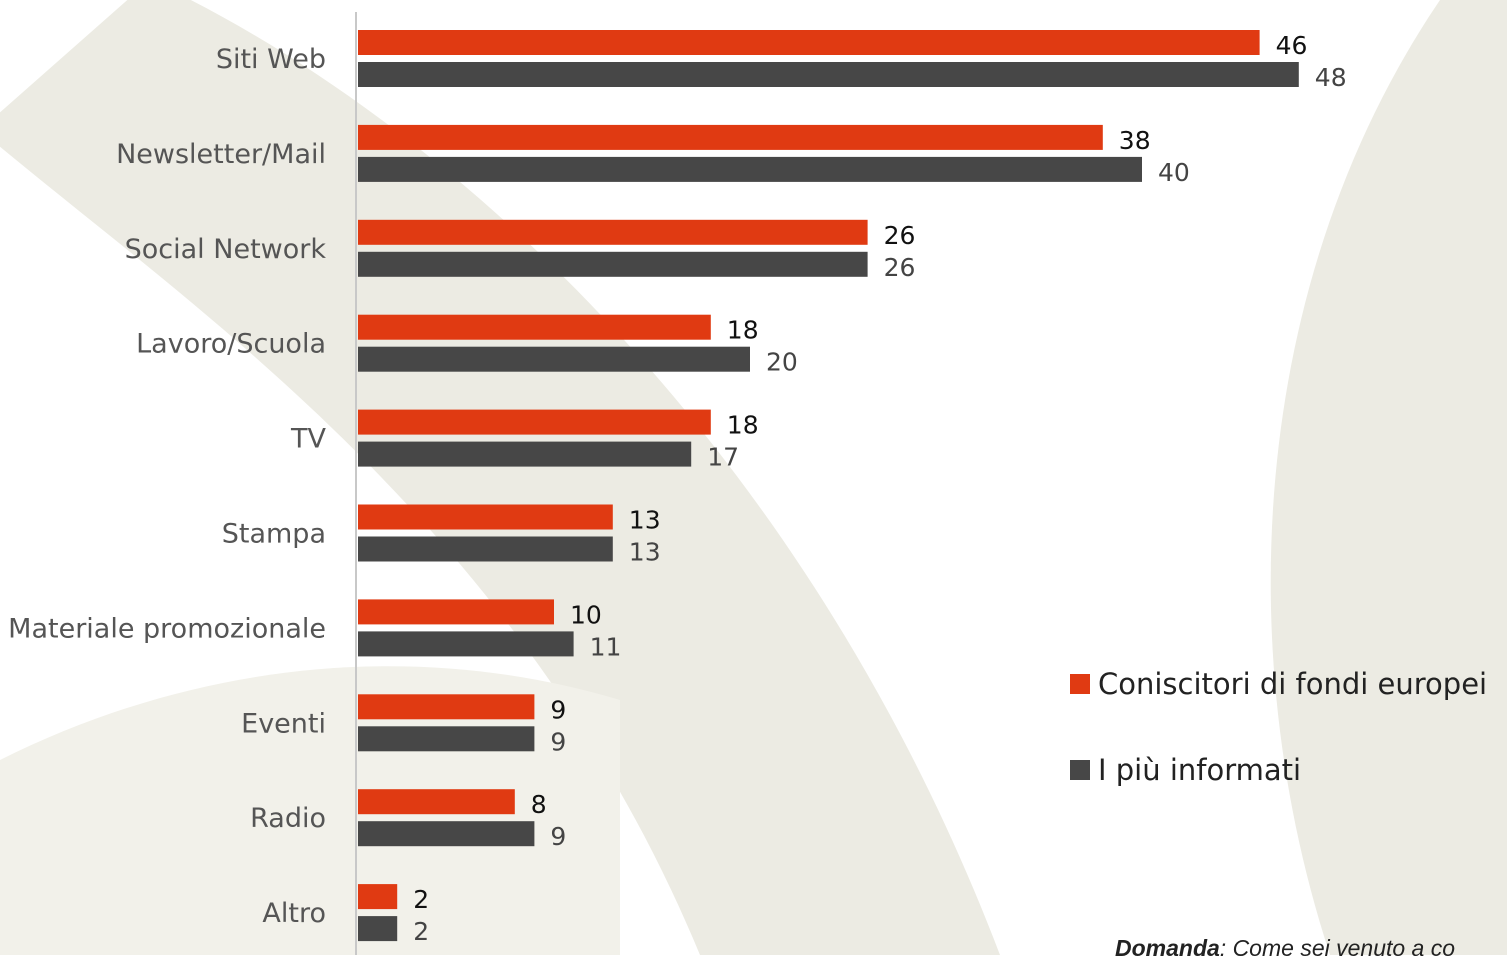 This screenshot has height=962, width=1507. What do you see at coordinates (308, 439) in the screenshot?
I see `category-label: TV` at bounding box center [308, 439].